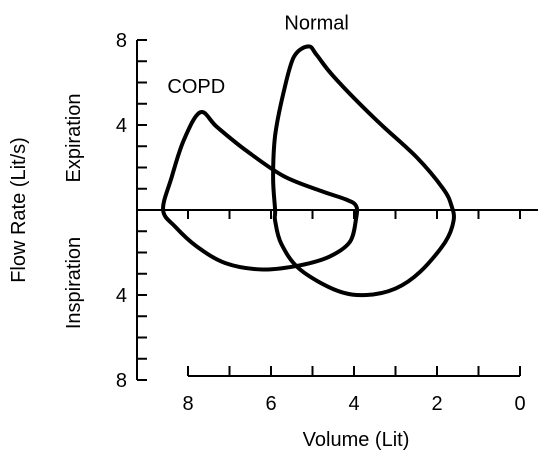 This screenshot has width=550, height=460. Describe the element at coordinates (356, 440) in the screenshot. I see `x-axis-title: Volume (Lit)` at that location.